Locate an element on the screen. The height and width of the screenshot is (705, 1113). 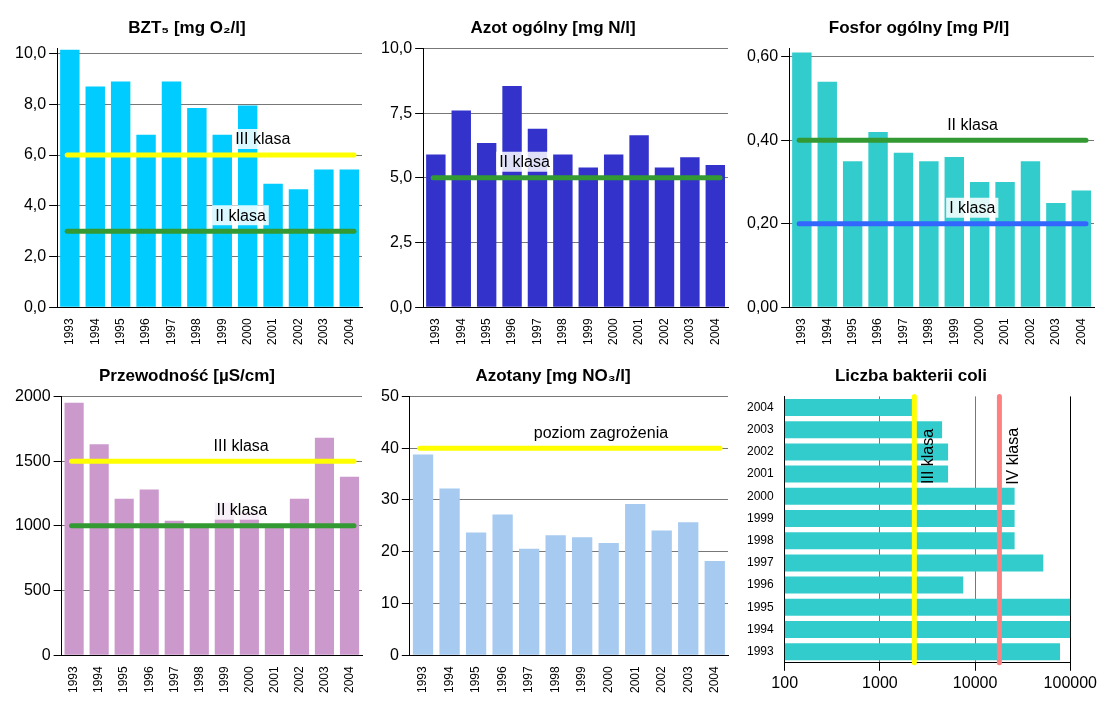
y-tick-label: 30 is located at coordinates (390, 499).